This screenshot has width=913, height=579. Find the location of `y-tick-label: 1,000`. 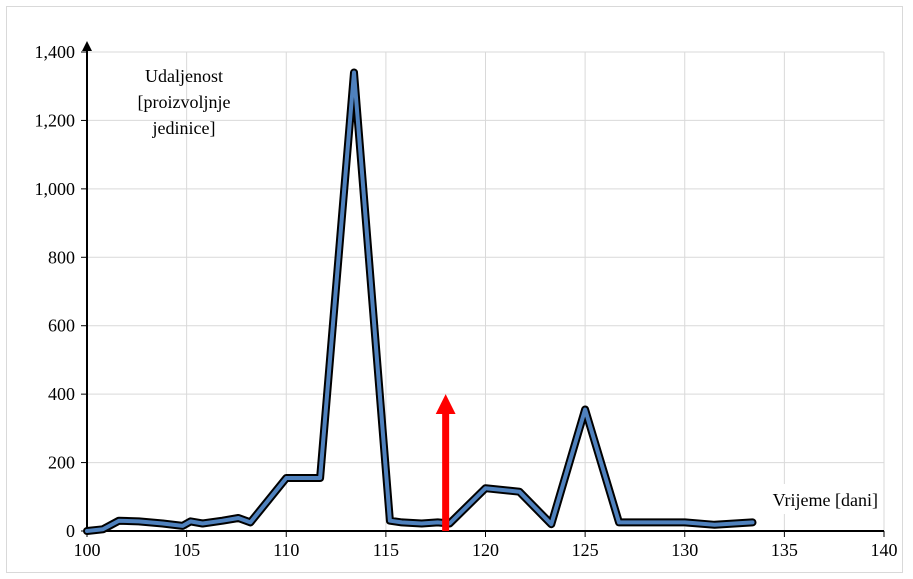

y-tick-label: 1,000 is located at coordinates (55, 189).